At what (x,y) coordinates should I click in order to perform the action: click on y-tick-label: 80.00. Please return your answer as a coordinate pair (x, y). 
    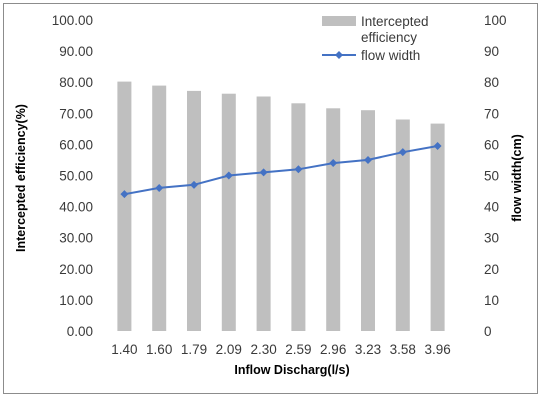
    Looking at the image, I should click on (76, 82).